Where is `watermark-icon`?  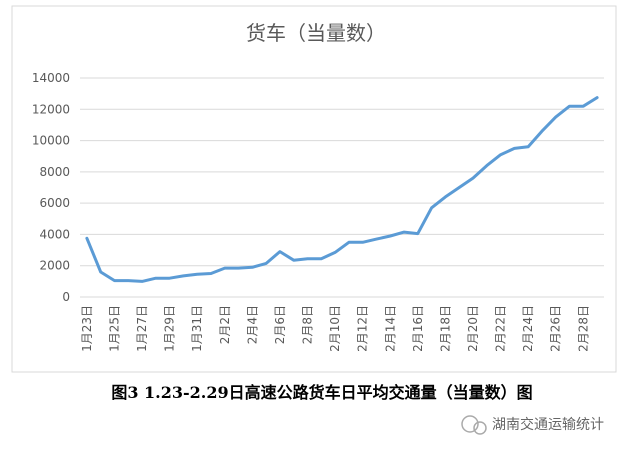
watermark-icon is located at coordinates (474, 425).